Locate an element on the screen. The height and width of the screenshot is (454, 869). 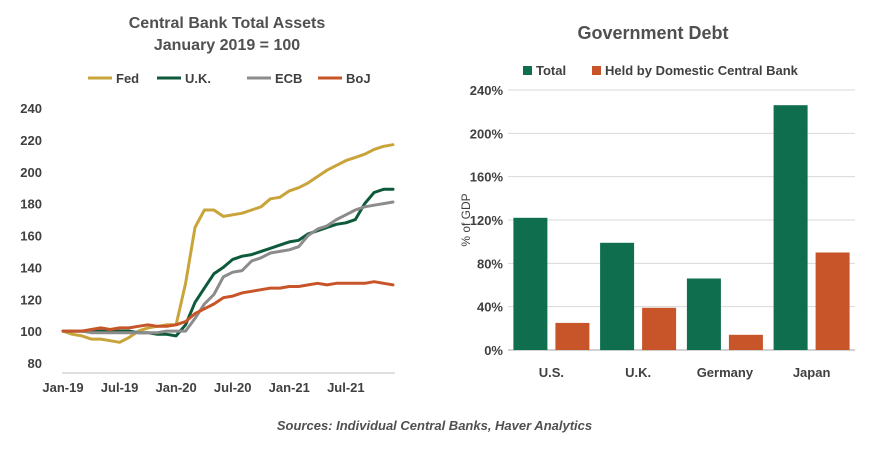
right-chart-legend: Total Held by Domestic Central Bank is located at coordinates (661, 70).